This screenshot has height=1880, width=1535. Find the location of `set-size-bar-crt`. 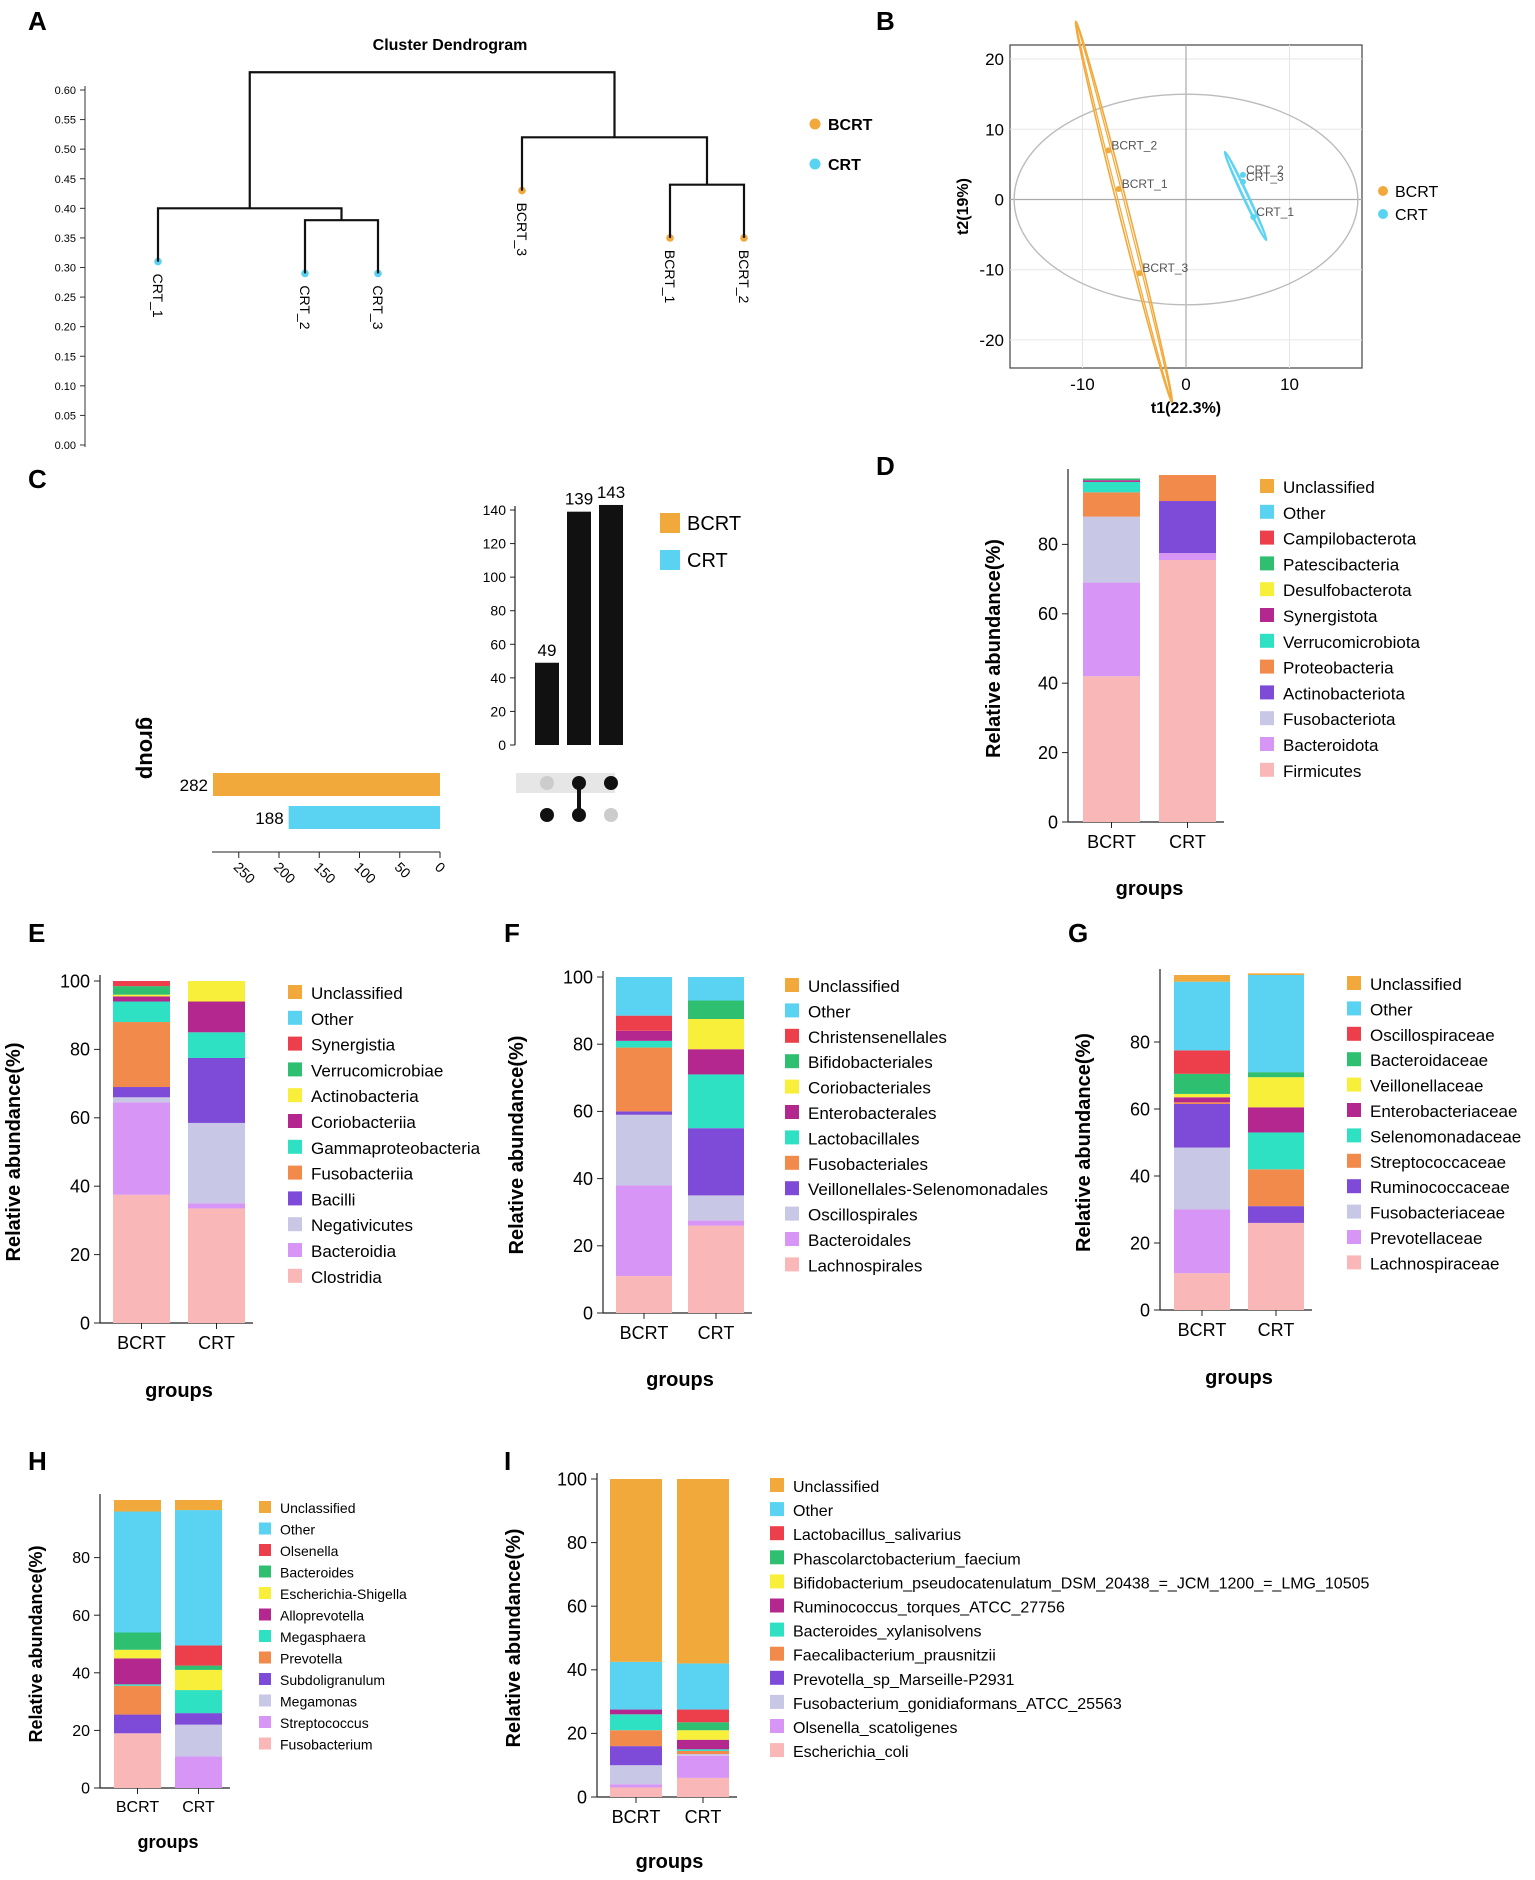

set-size-bar-crt is located at coordinates (364, 817).